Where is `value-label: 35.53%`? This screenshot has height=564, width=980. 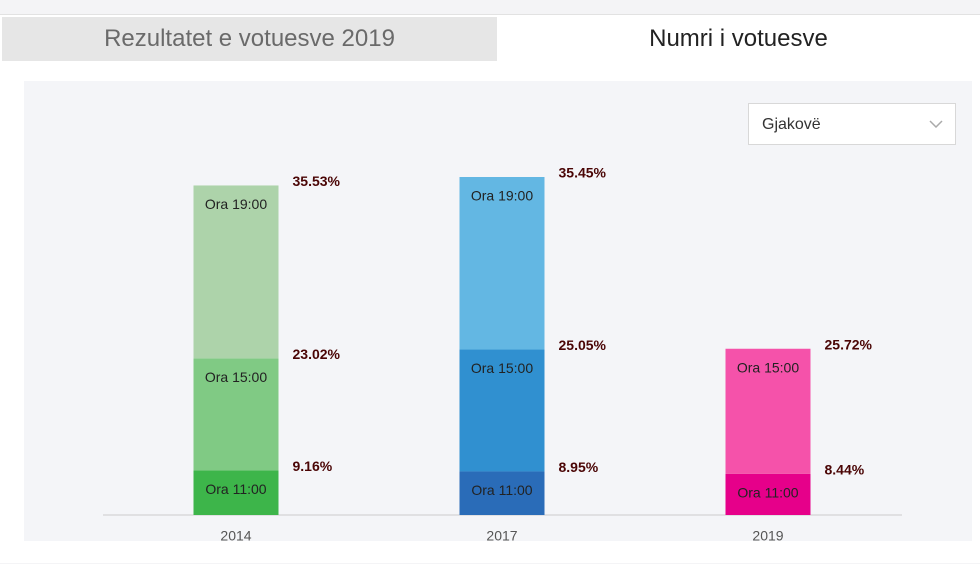
value-label: 35.53% is located at coordinates (317, 181).